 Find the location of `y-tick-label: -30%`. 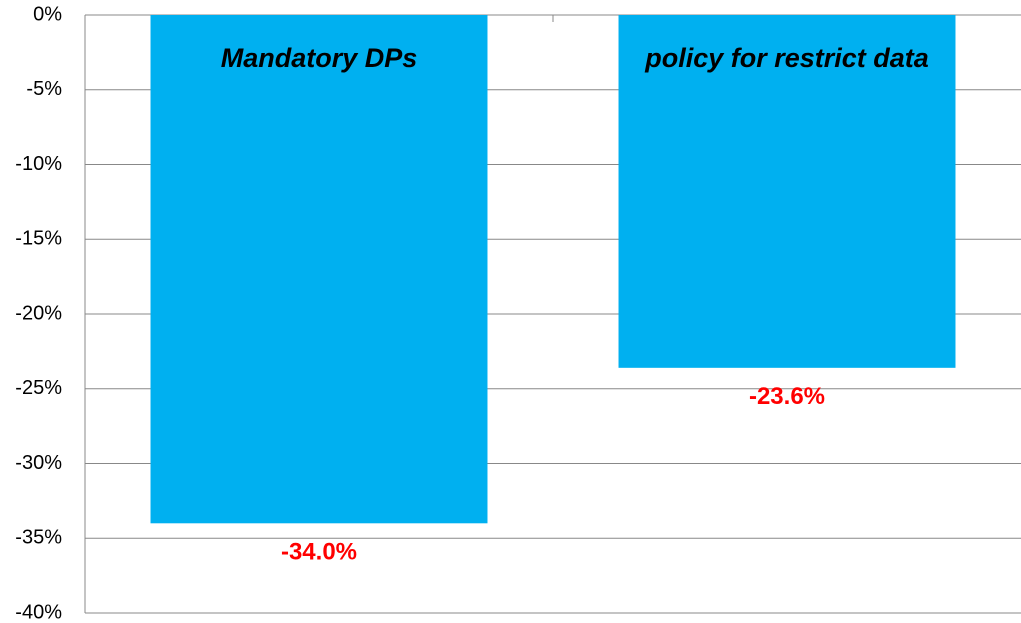

y-tick-label: -30% is located at coordinates (38, 463).